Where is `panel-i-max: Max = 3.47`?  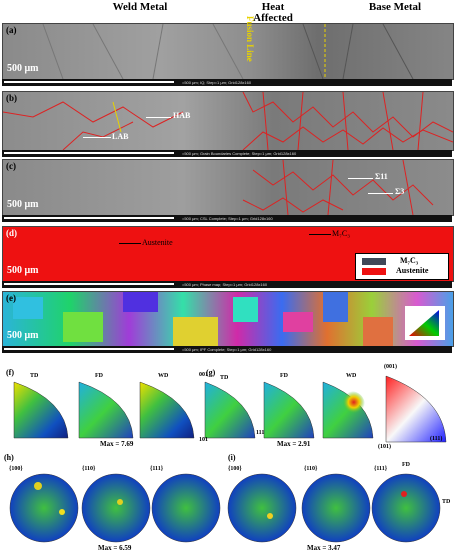
panel-i-max: Max = 3.47 is located at coordinates (324, 548).